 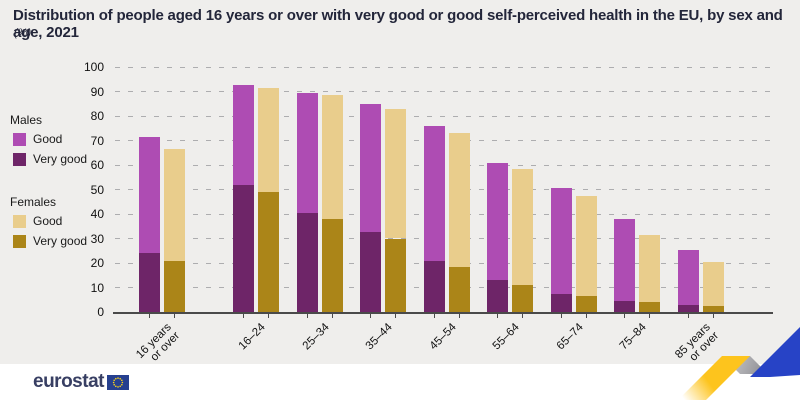 I want to click on legend-females: Females Good Very good, so click(x=62, y=224).